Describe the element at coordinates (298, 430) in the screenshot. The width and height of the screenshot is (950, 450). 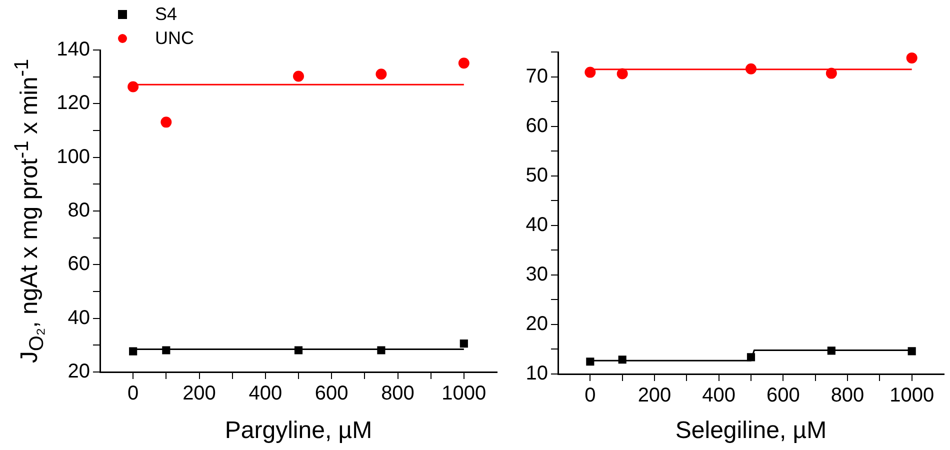
I see `x-axis-title: Pargyline, µM` at that location.